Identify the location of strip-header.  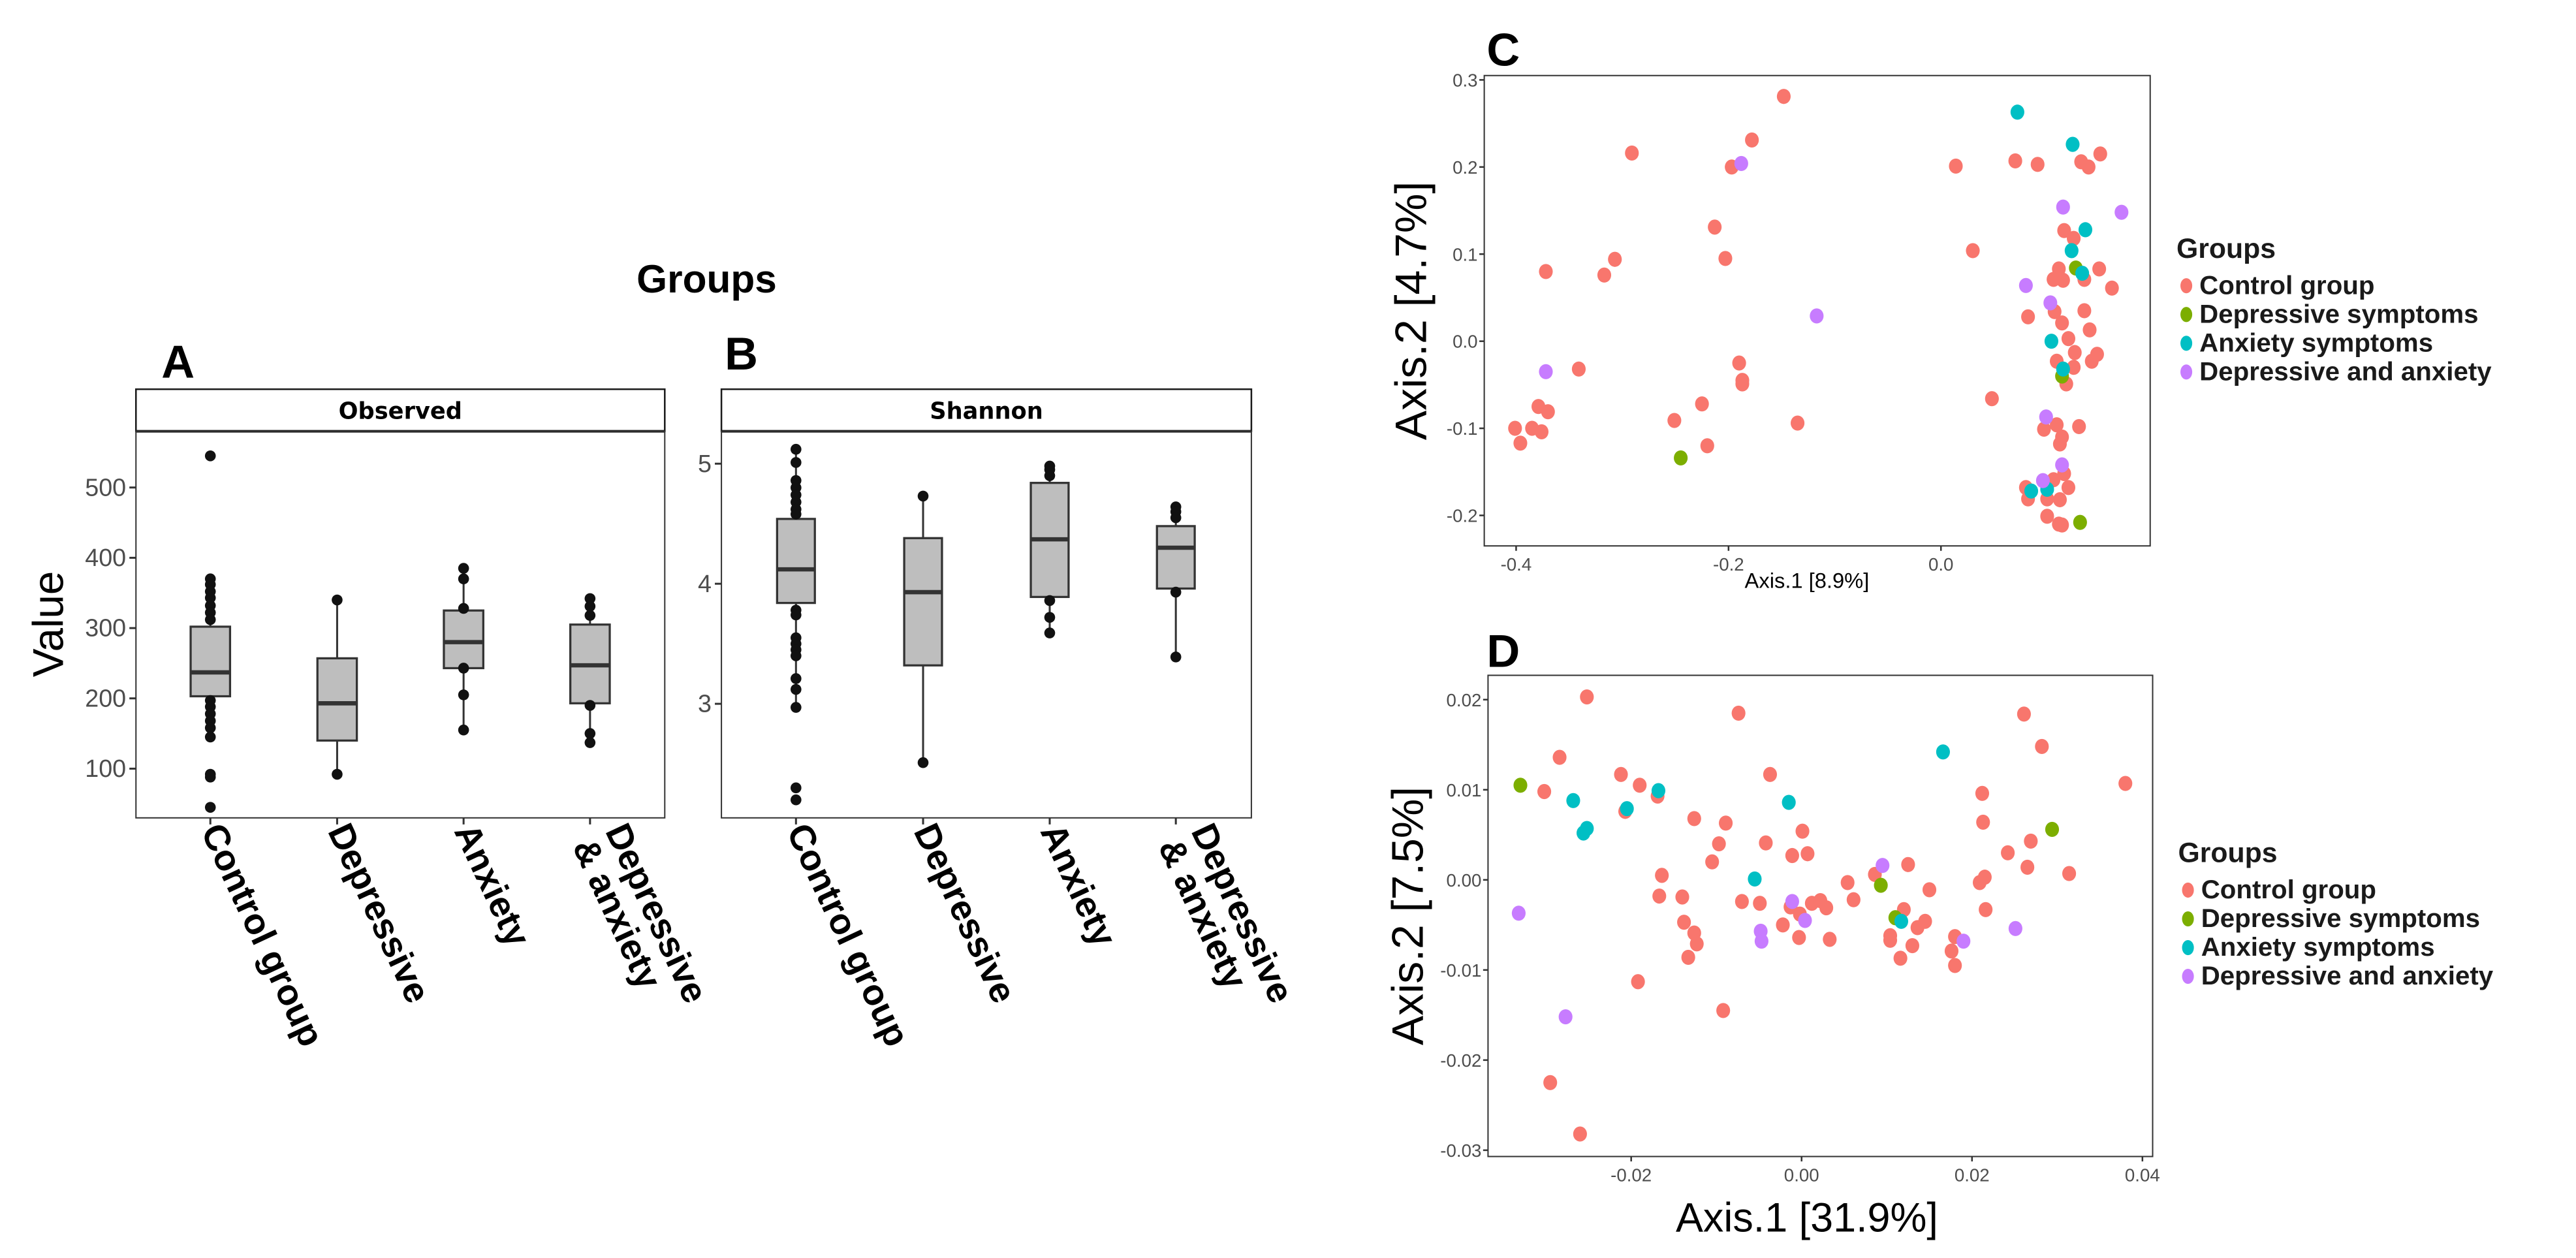
(401, 410).